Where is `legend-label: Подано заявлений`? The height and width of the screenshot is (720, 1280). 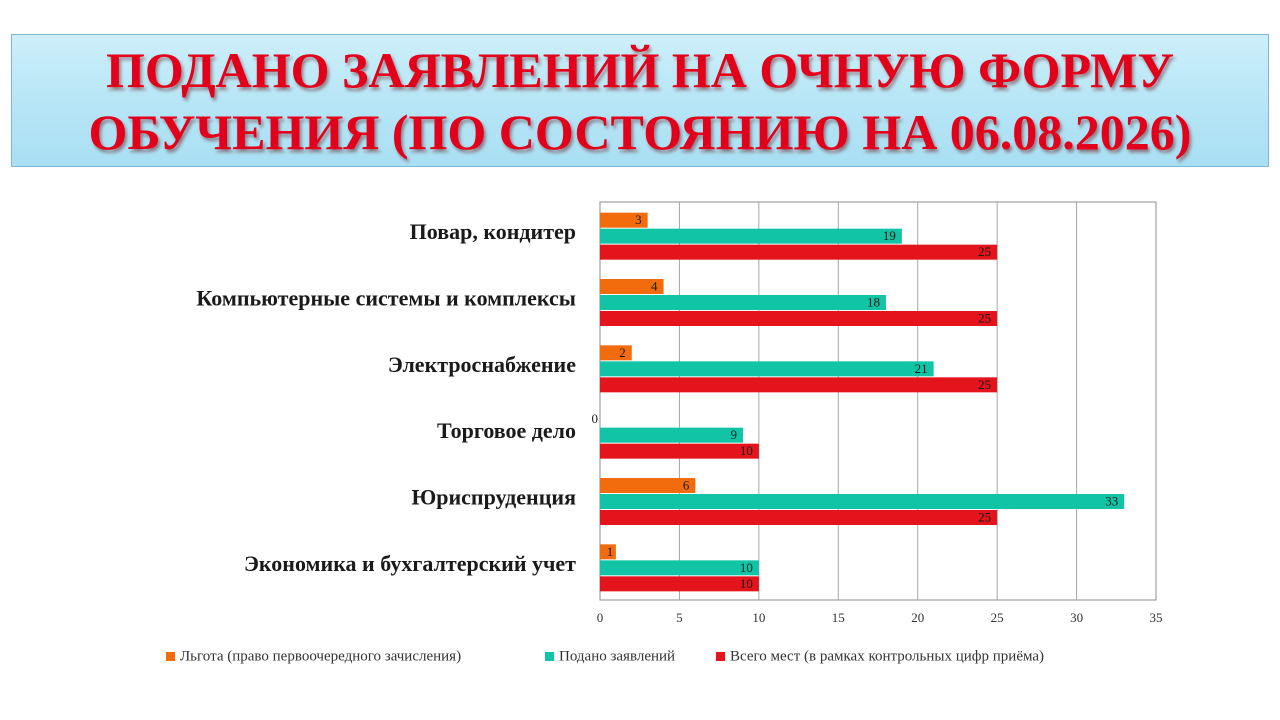
legend-label: Подано заявлений is located at coordinates (617, 656).